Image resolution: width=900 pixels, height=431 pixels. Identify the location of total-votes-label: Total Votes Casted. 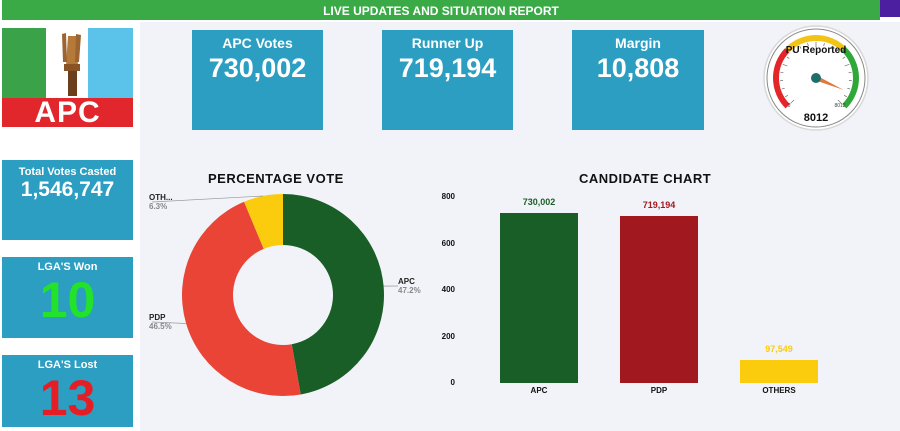
(67, 172).